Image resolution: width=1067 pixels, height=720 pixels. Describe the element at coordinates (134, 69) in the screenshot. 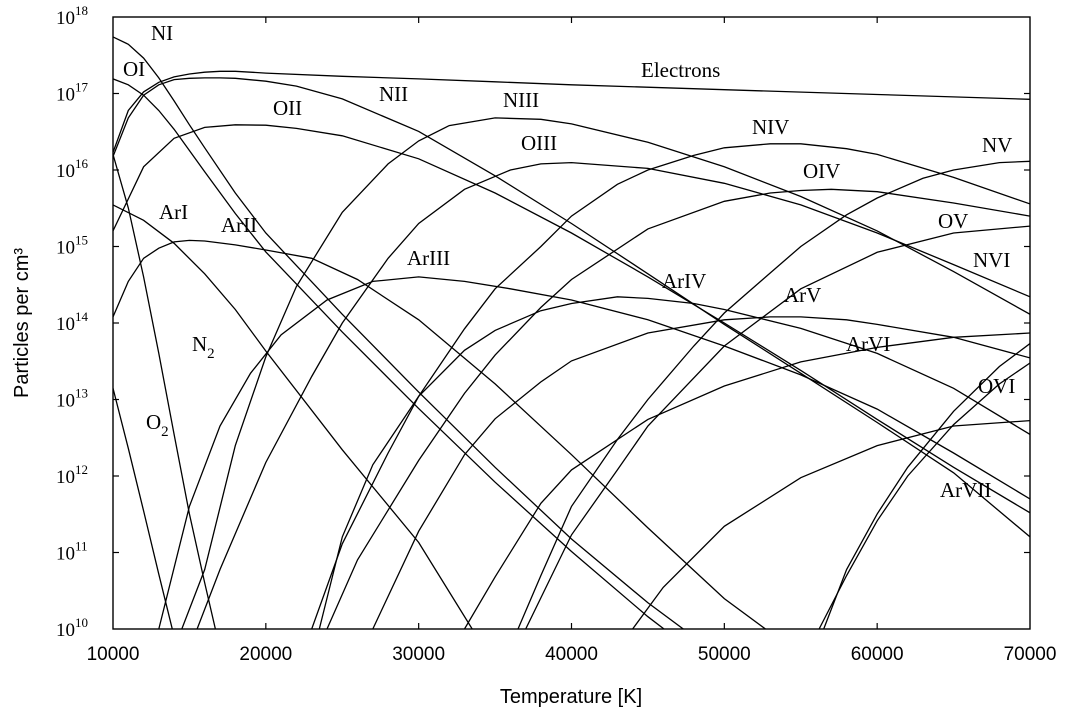

I see `series-label-oi: OI` at that location.